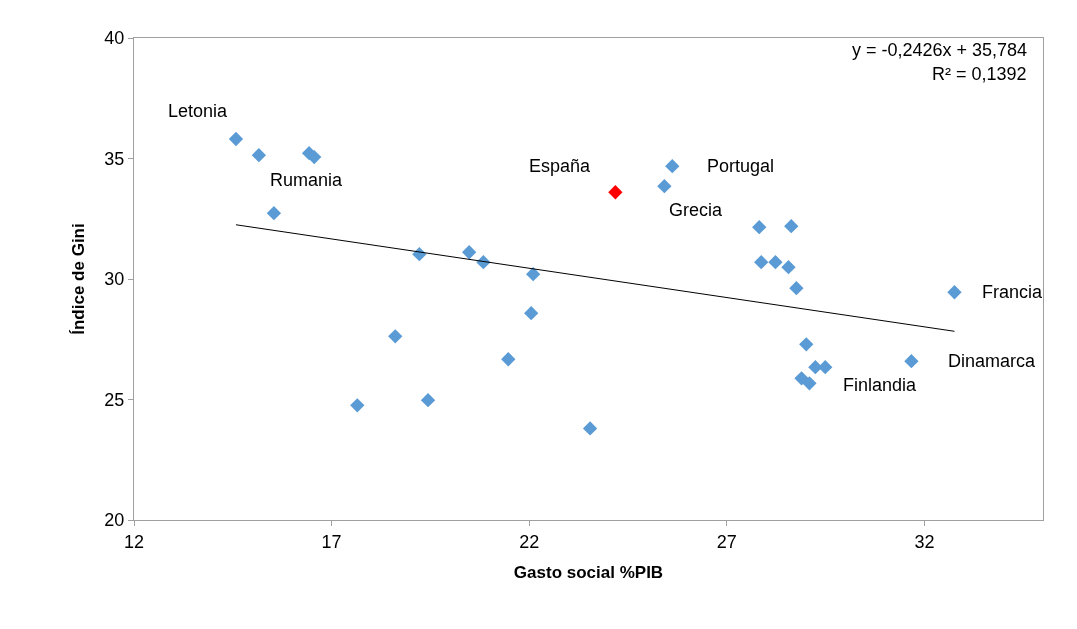 This screenshot has width=1077, height=629. I want to click on annotation: España, so click(560, 166).